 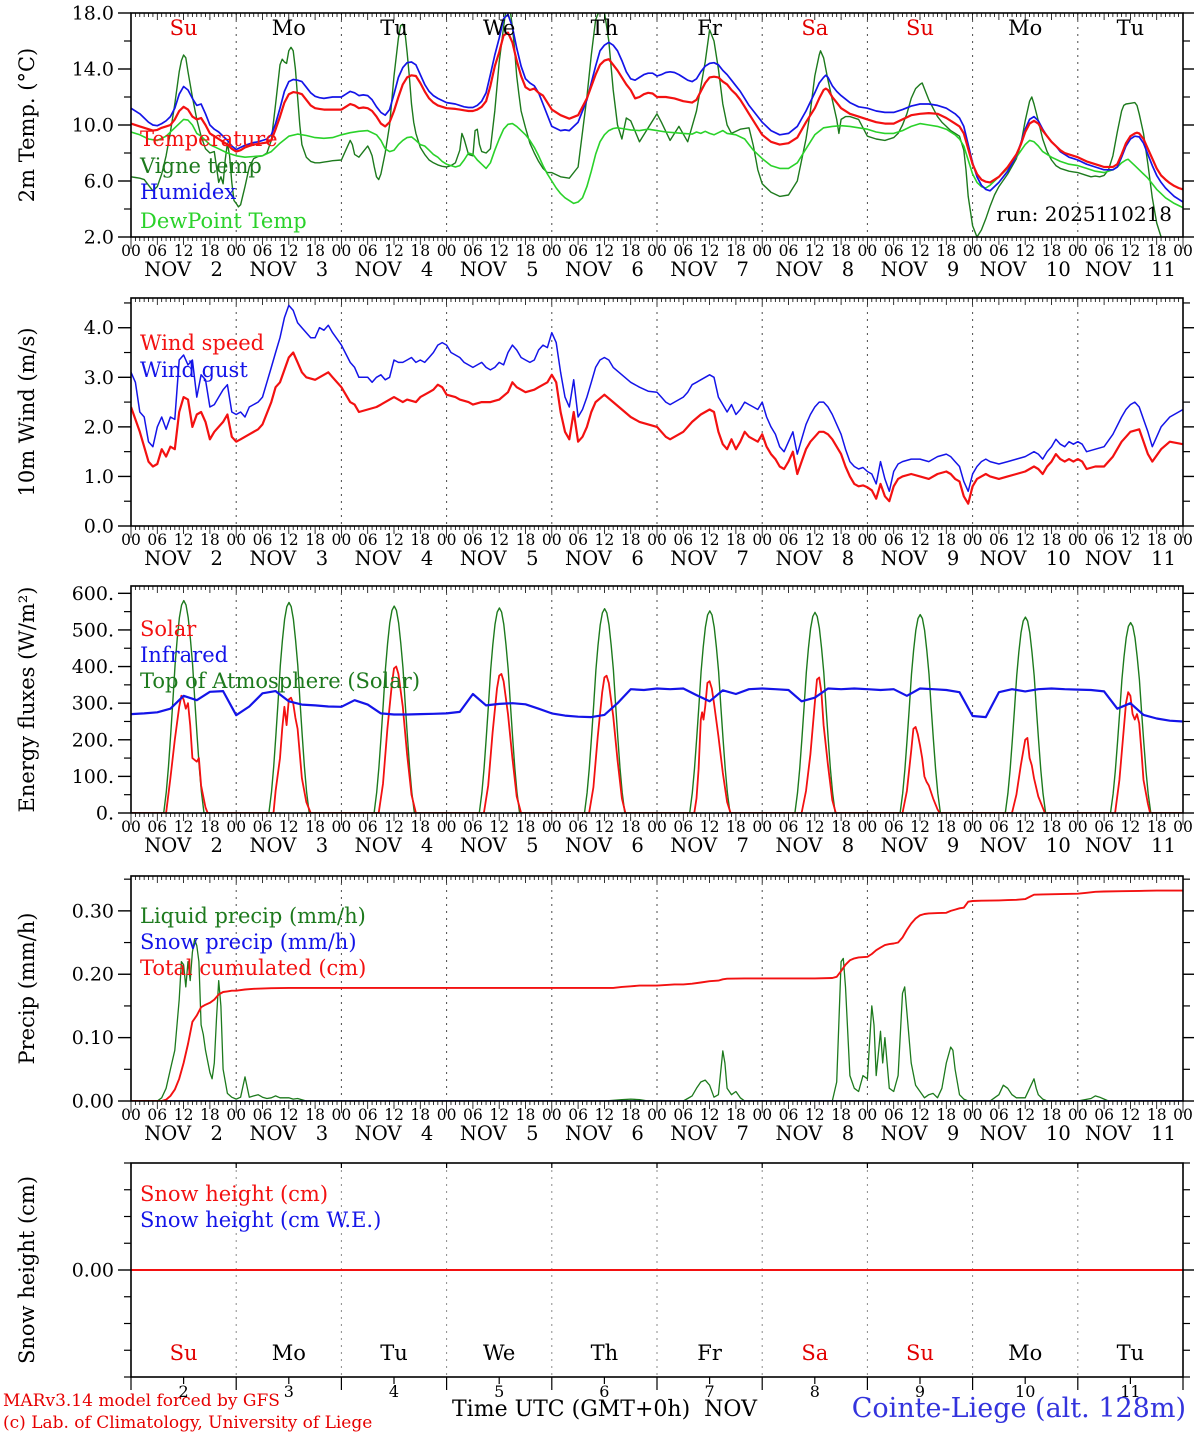 What do you see at coordinates (1025, 269) in the screenshot?
I see `x-day-label: NOV 10` at bounding box center [1025, 269].